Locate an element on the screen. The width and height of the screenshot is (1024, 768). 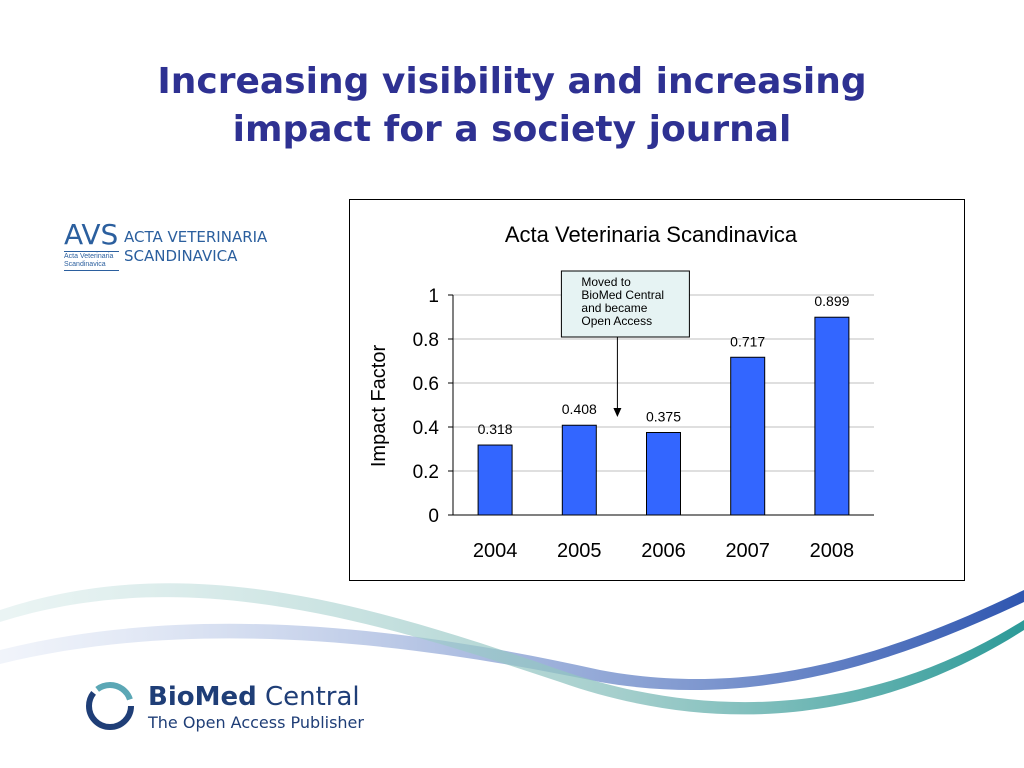
avs-logo-name: ACTA VETERINARIA SCANDINAVICA is located at coordinates (195, 247).